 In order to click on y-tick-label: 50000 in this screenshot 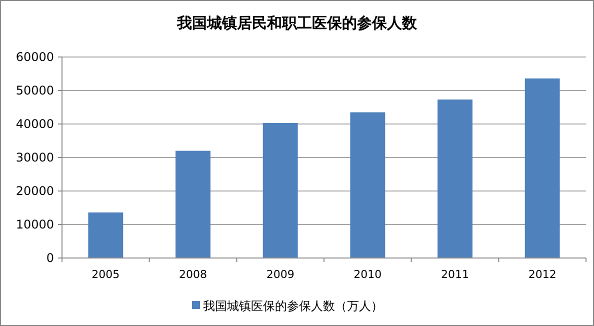, I will do `click(35, 91)`.